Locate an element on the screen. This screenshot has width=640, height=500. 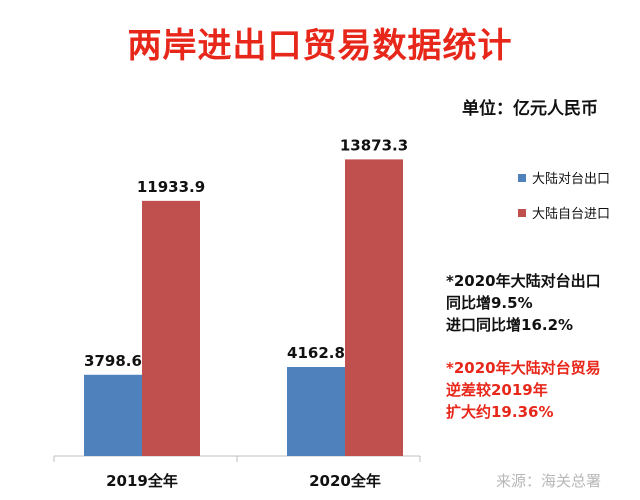
category-label: 2019全年 is located at coordinates (142, 481).